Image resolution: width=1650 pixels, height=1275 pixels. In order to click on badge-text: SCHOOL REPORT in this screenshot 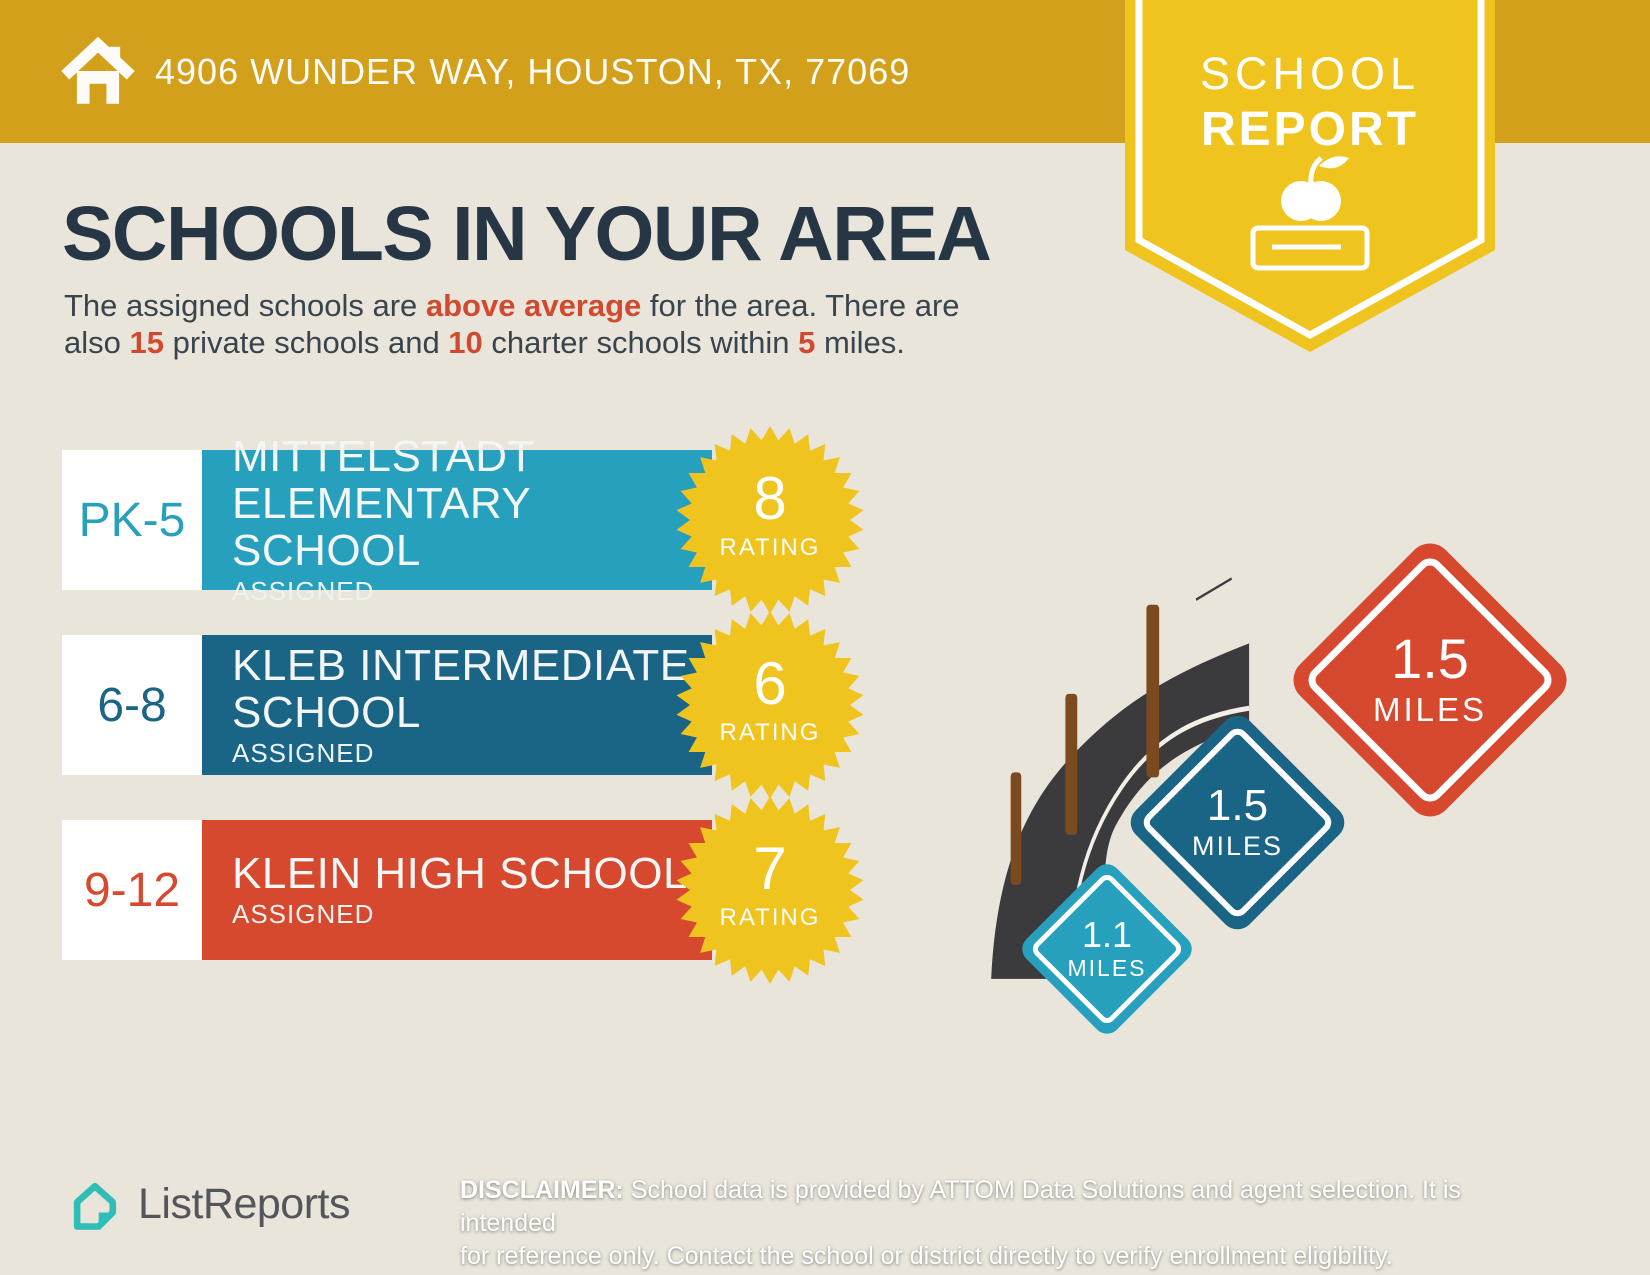, I will do `click(1310, 78)`.